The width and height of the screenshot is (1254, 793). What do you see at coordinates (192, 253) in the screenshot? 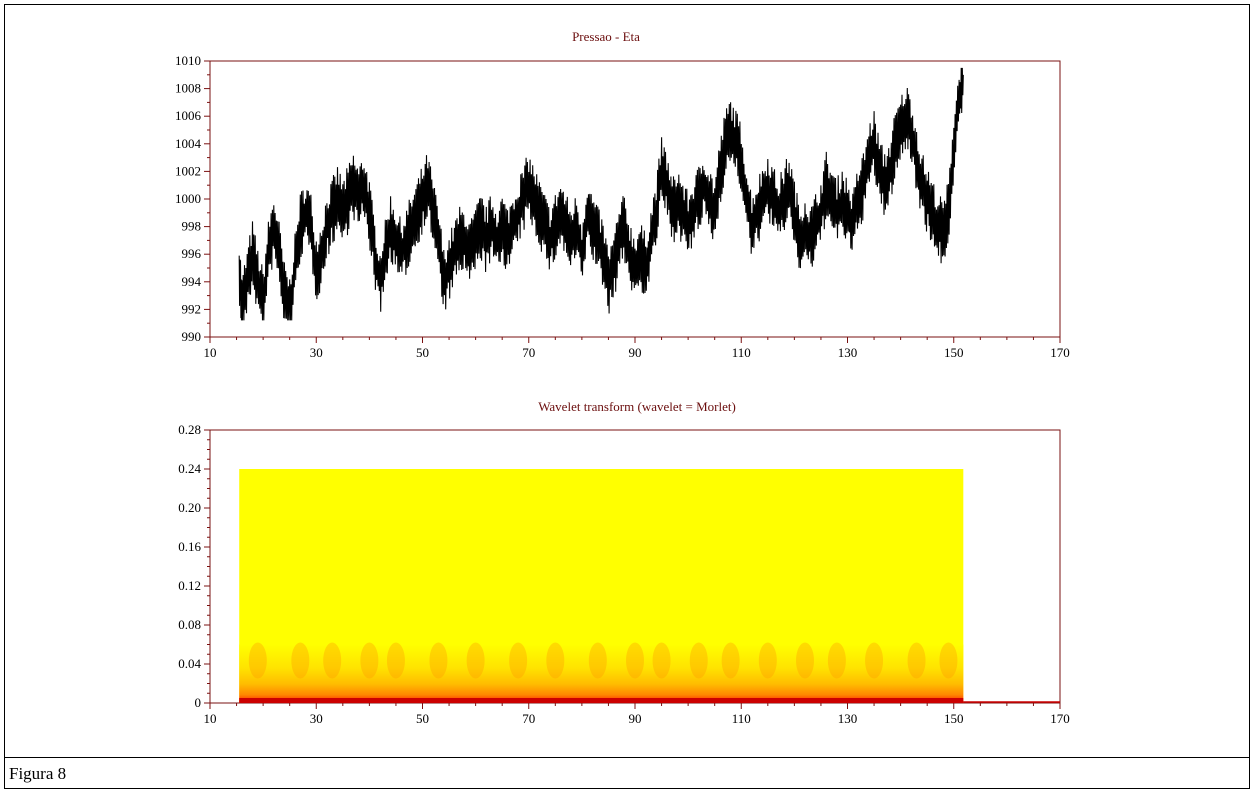
I see `chart1-y-tick-label: 996` at bounding box center [192, 253].